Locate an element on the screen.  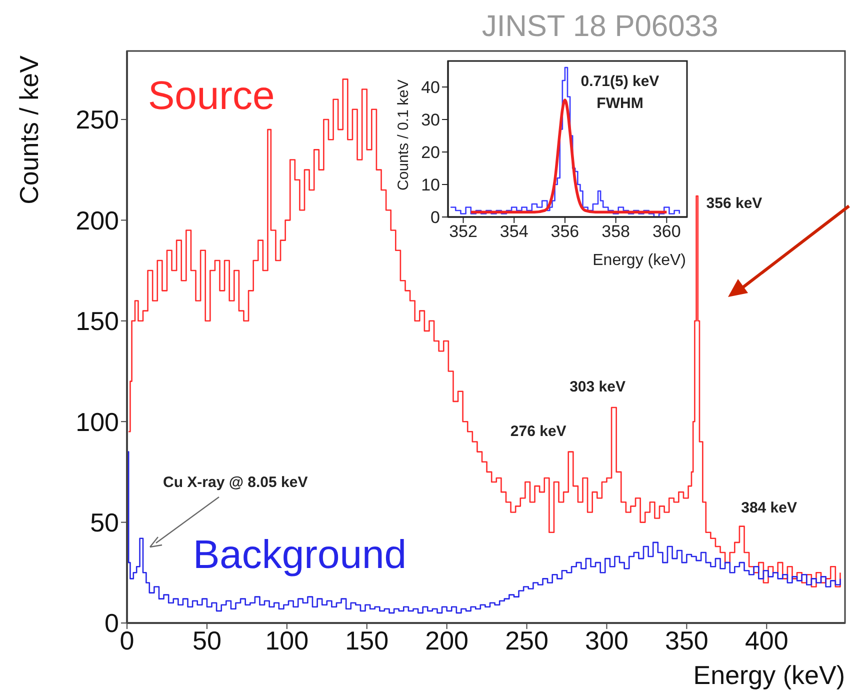
line-series is located at coordinates (568, 156).